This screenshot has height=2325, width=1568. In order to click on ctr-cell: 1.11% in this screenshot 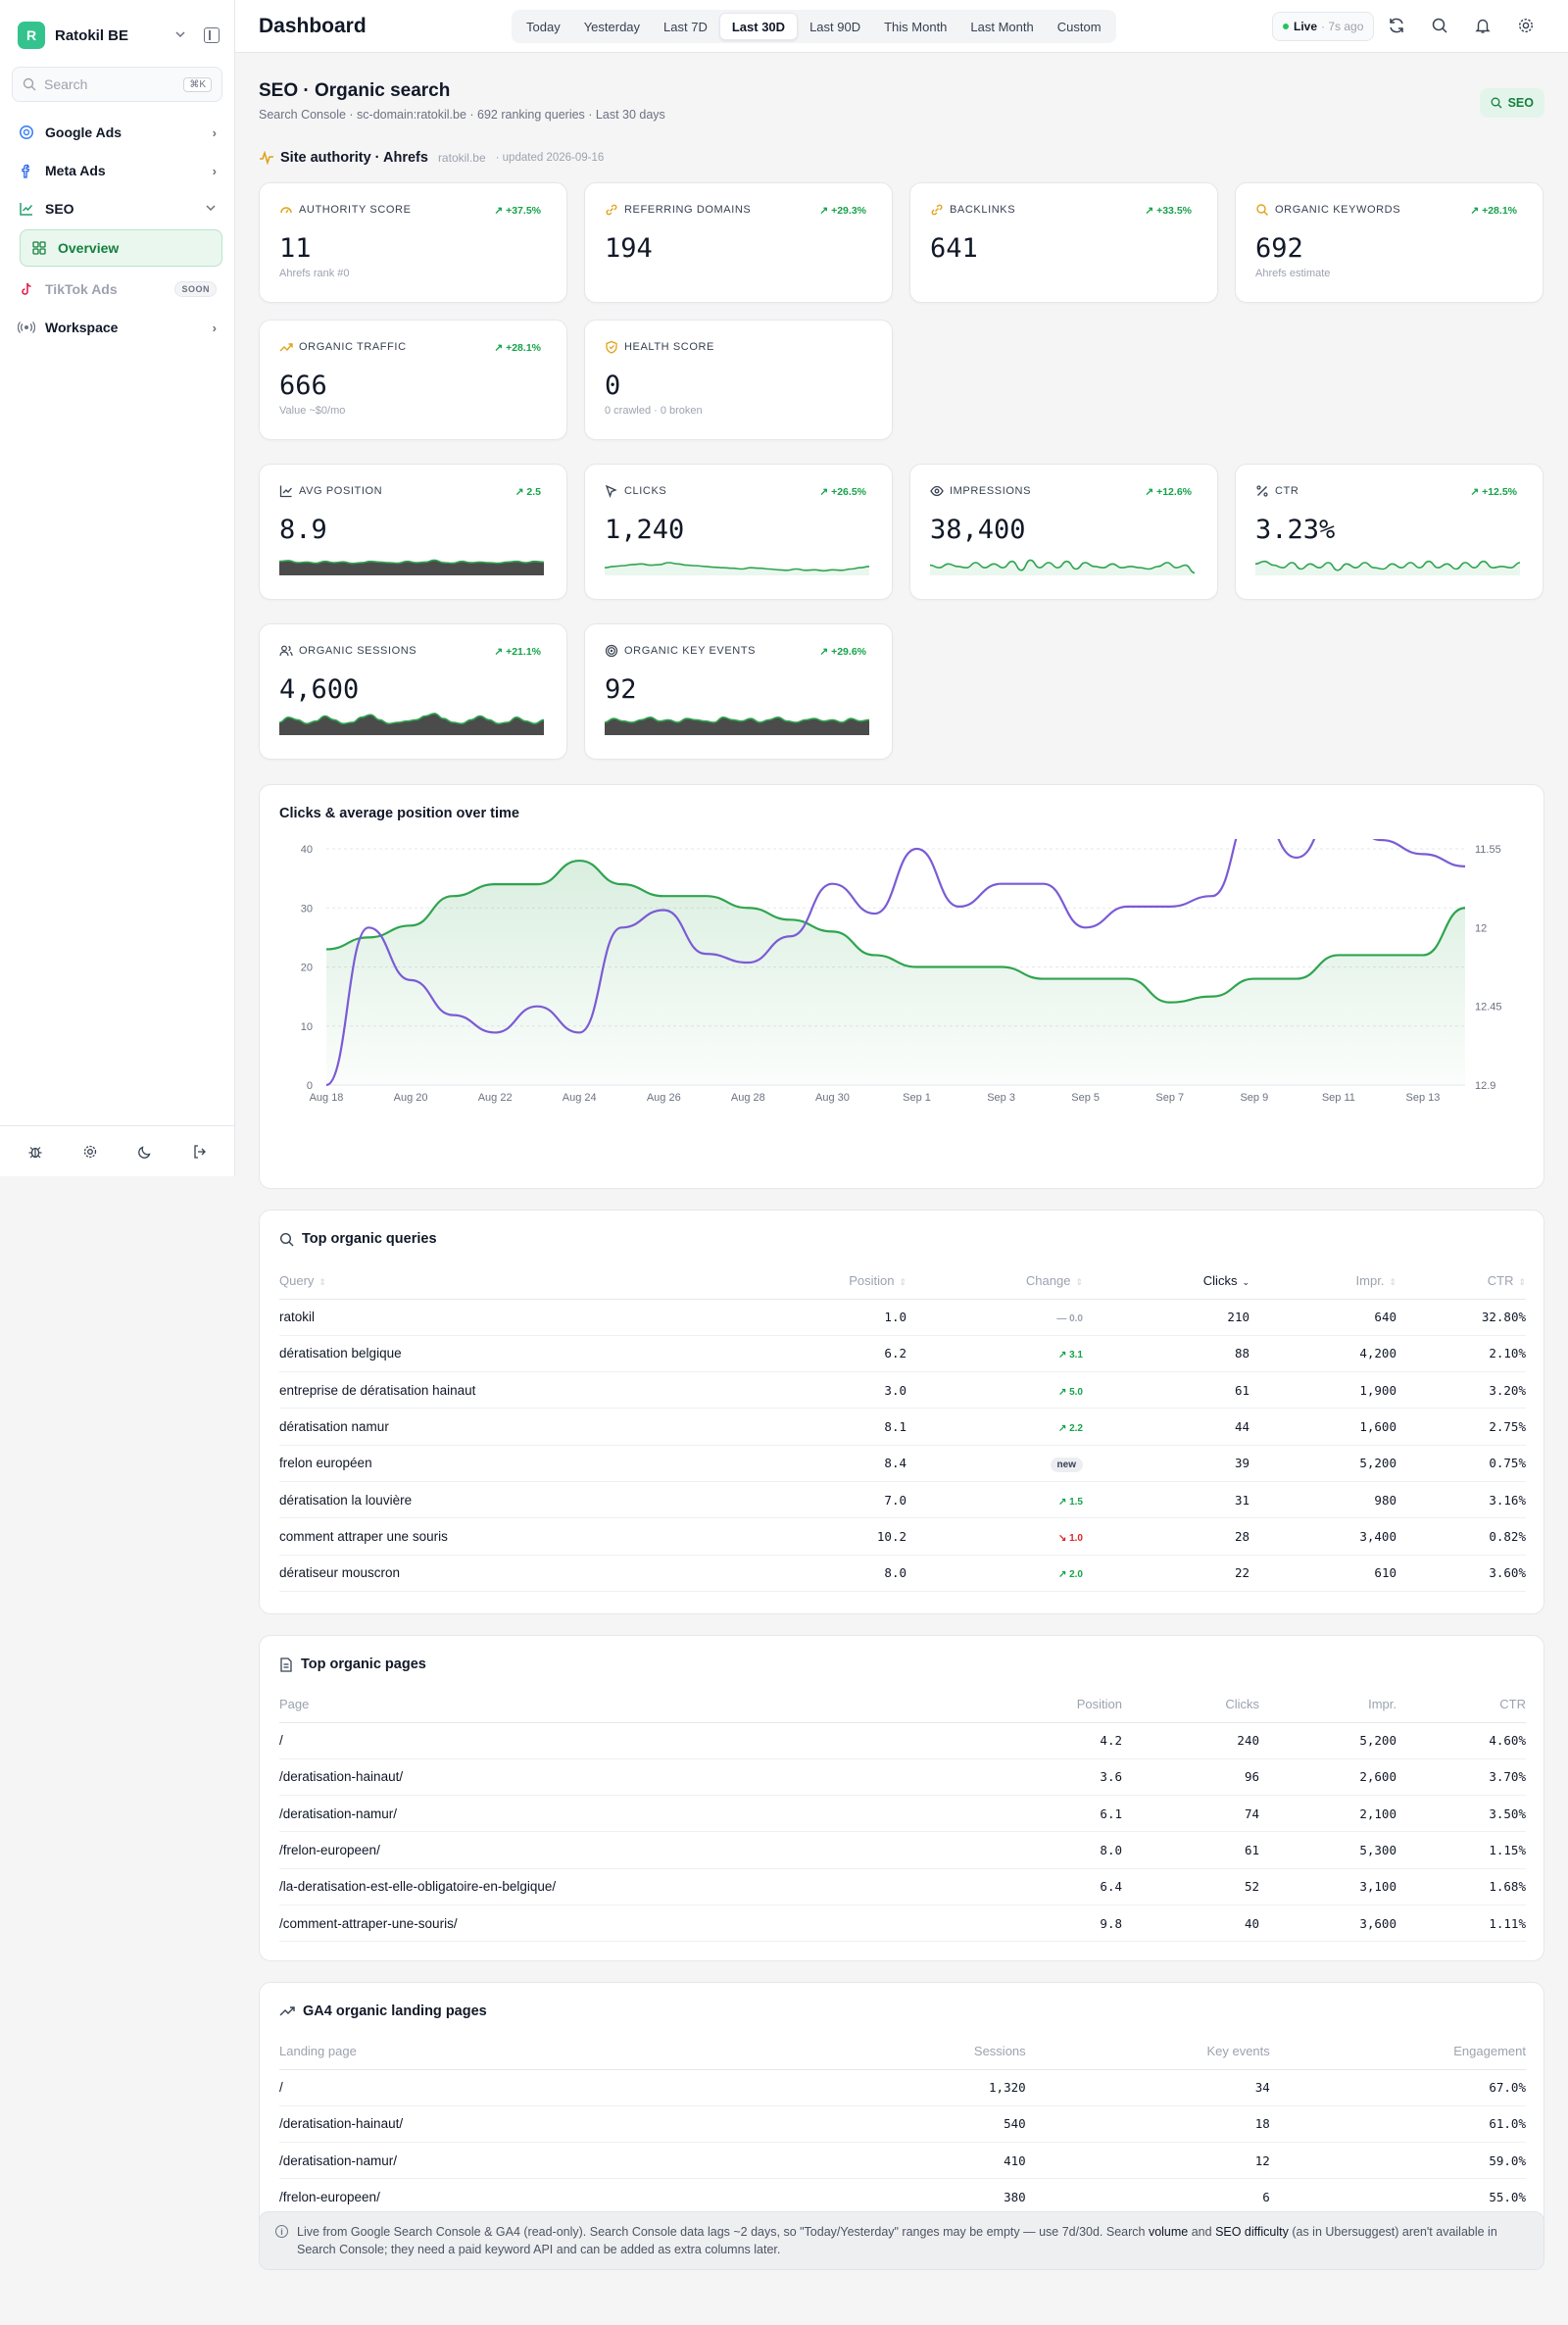, I will do `click(1461, 1924)`.